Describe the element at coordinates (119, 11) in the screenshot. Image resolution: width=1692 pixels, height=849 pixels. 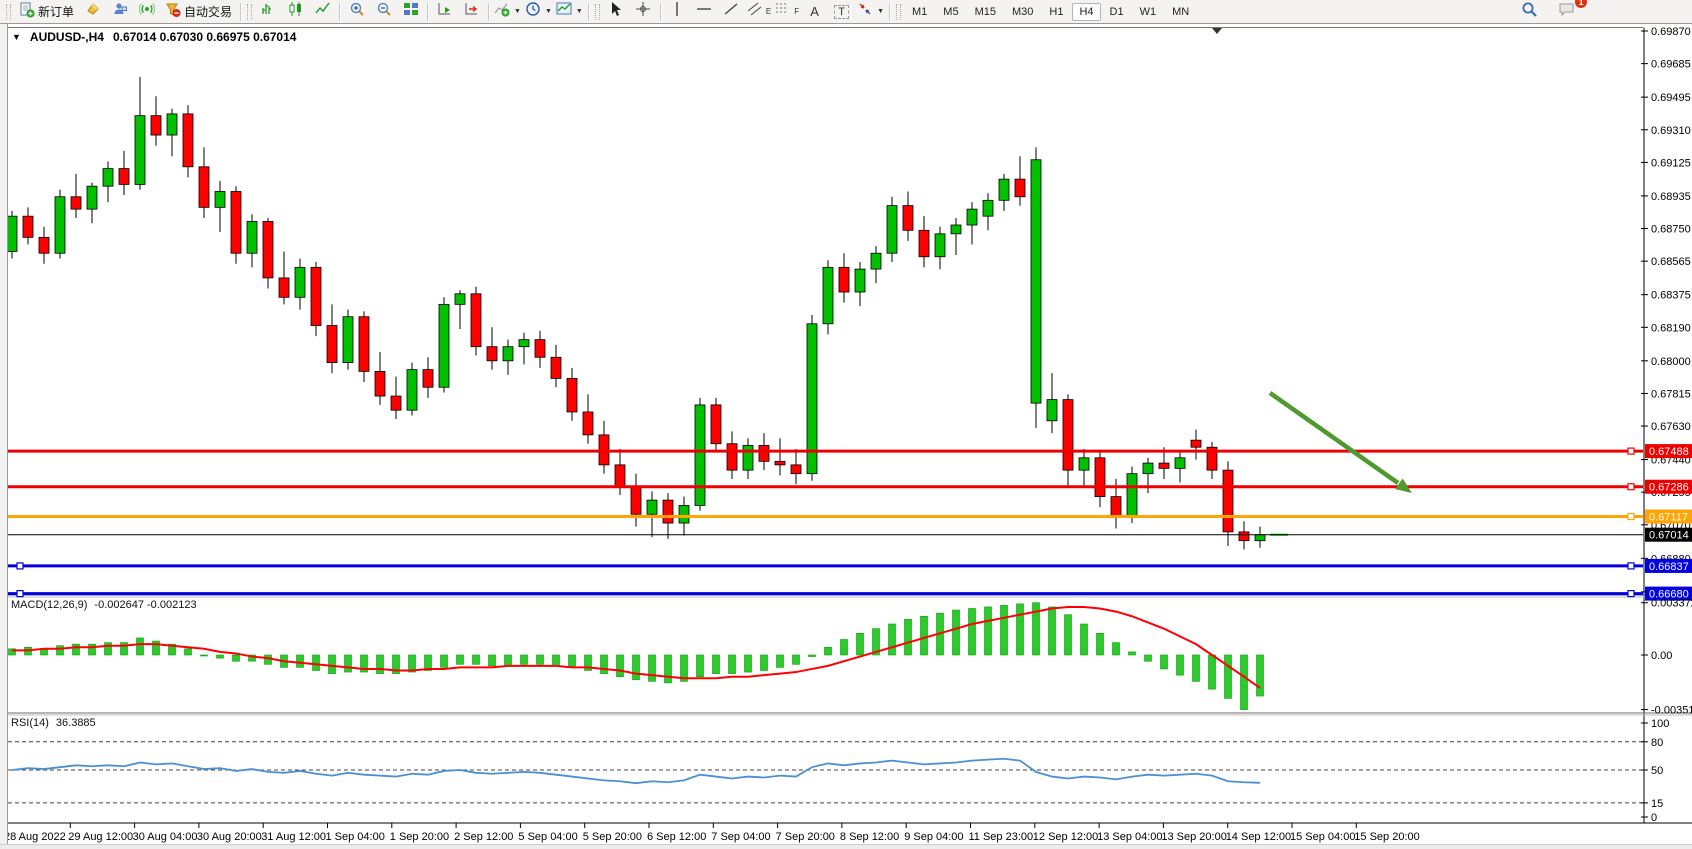
I see `community-button` at that location.